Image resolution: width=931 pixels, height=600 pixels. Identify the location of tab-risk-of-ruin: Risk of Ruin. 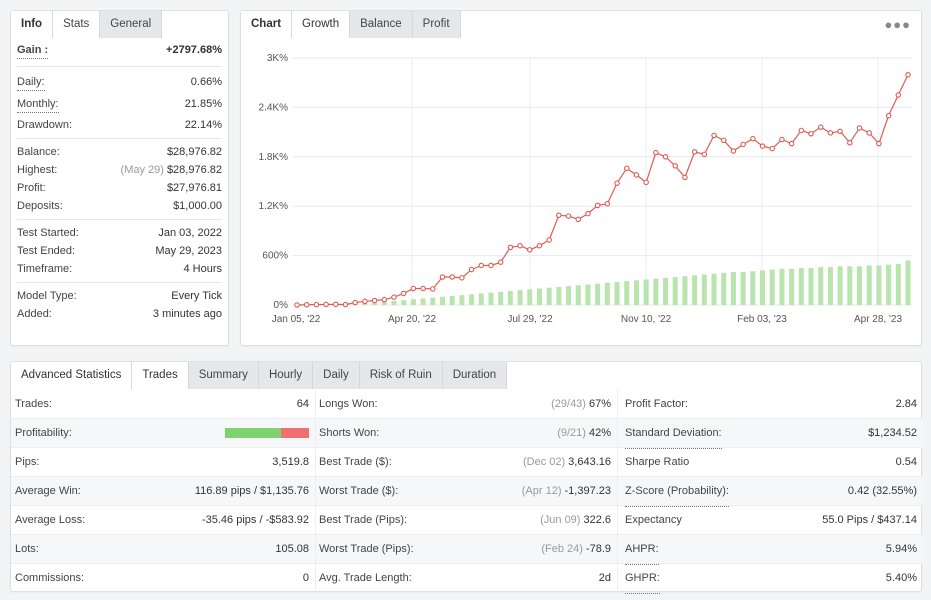
(401, 375).